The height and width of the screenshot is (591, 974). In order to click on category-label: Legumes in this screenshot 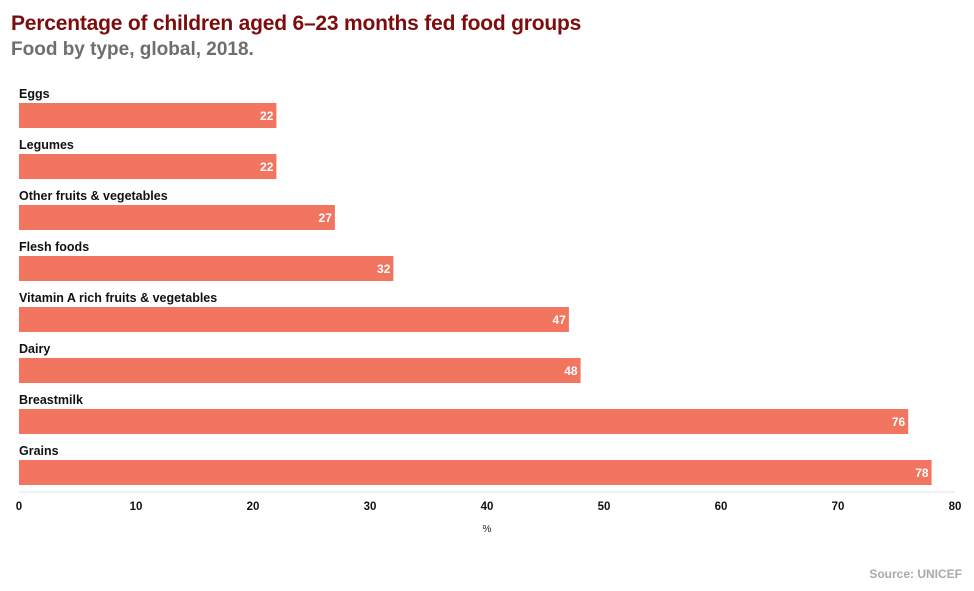, I will do `click(46, 145)`.